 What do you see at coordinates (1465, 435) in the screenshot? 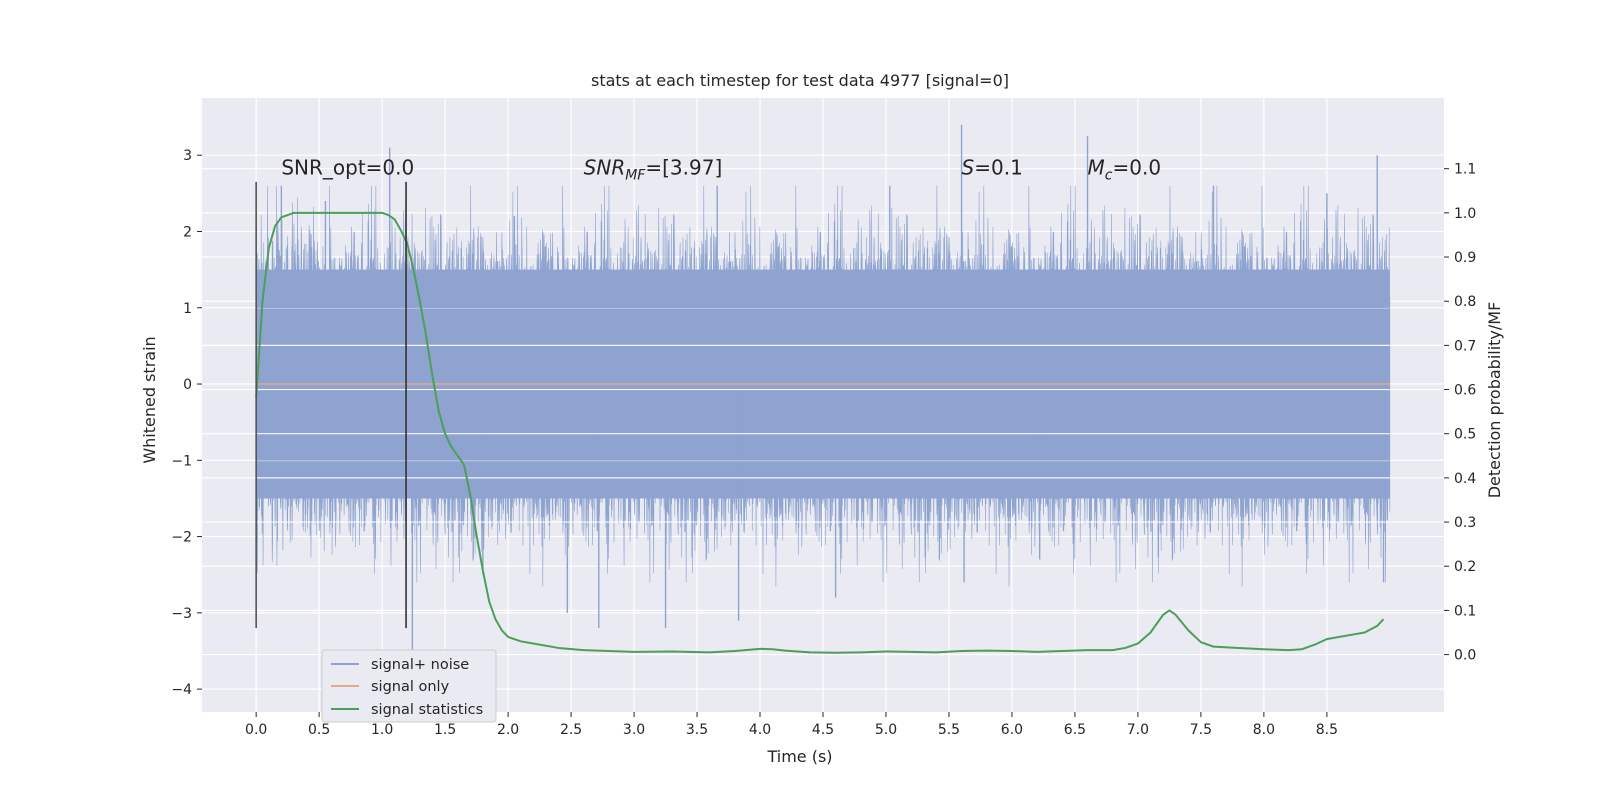
I see `y2-tick-label: 0.5` at bounding box center [1465, 435].